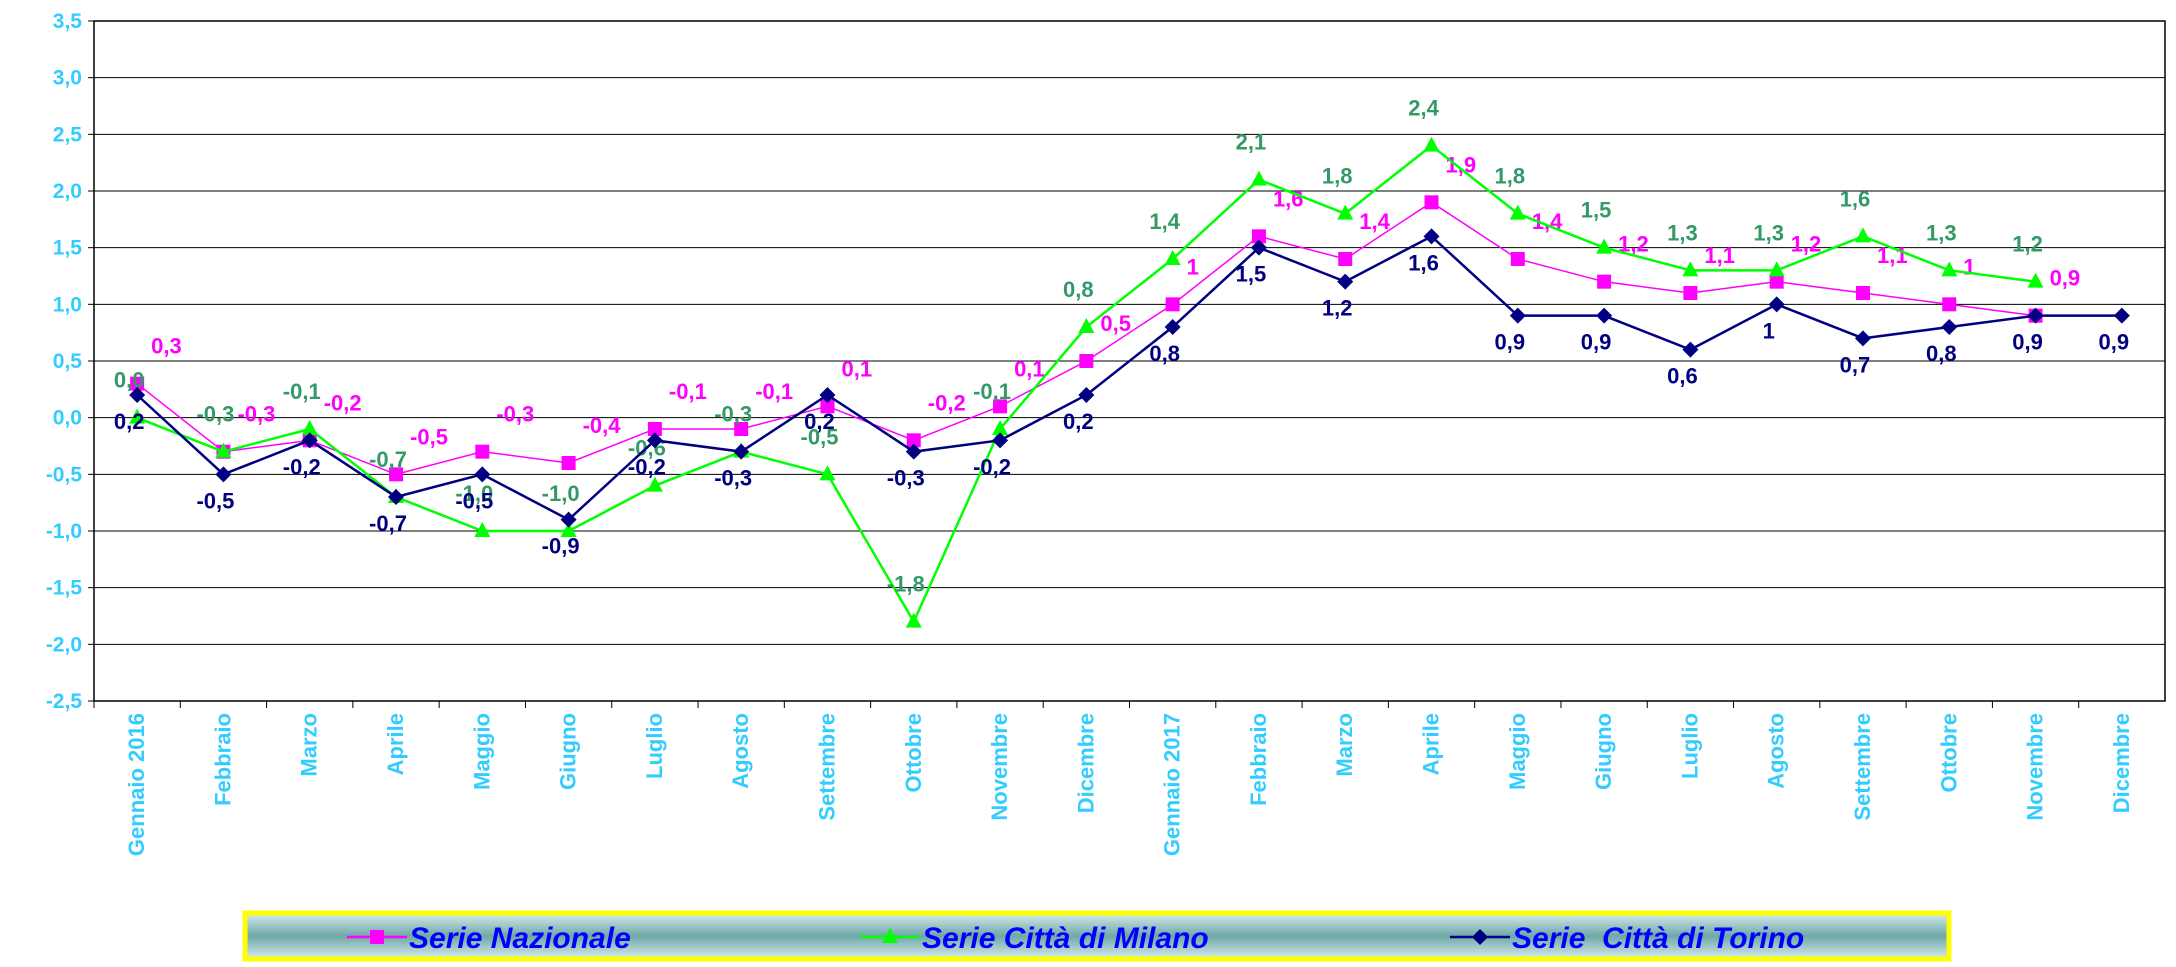 Image resolution: width=2176 pixels, height=967 pixels. What do you see at coordinates (1431, 744) in the screenshot?
I see `x-tick-label: Aprile` at bounding box center [1431, 744].